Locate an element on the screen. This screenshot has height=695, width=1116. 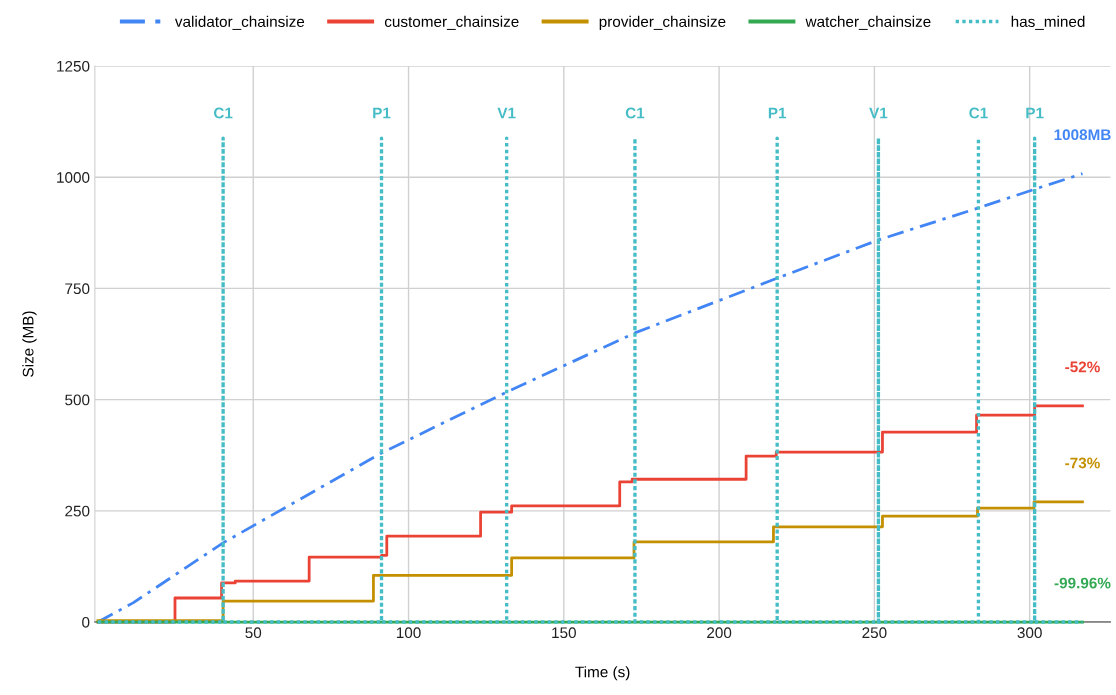
x-tick-label: 300 is located at coordinates (1029, 633).